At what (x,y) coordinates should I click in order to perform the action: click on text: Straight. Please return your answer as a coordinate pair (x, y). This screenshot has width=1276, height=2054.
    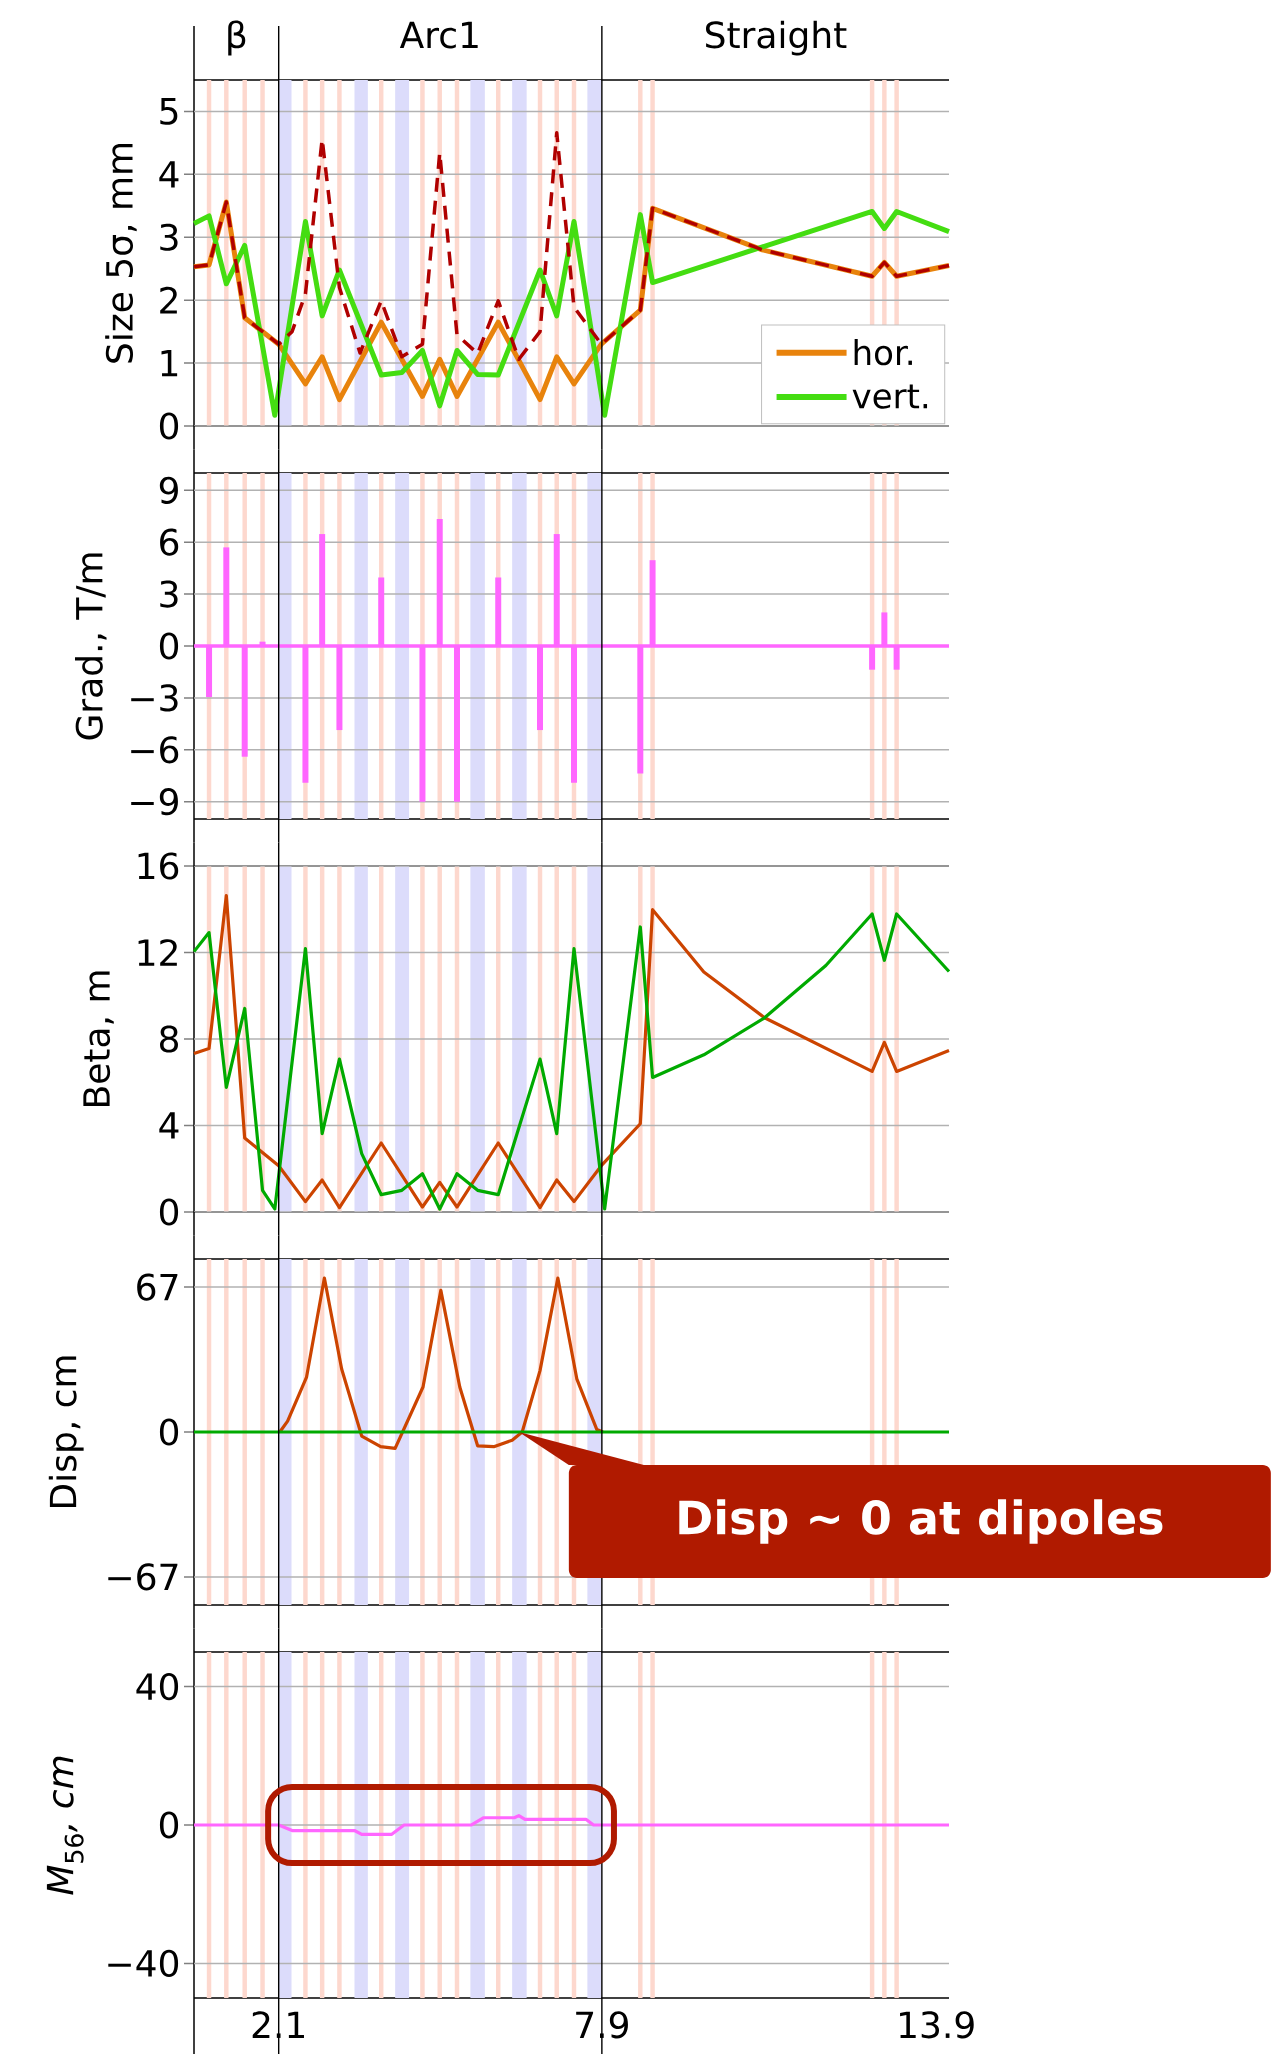
    Looking at the image, I should click on (776, 38).